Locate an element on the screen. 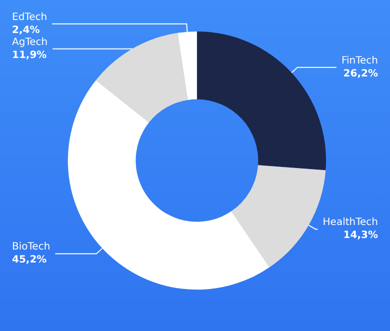  slice-label: FinTech is located at coordinates (359, 60).